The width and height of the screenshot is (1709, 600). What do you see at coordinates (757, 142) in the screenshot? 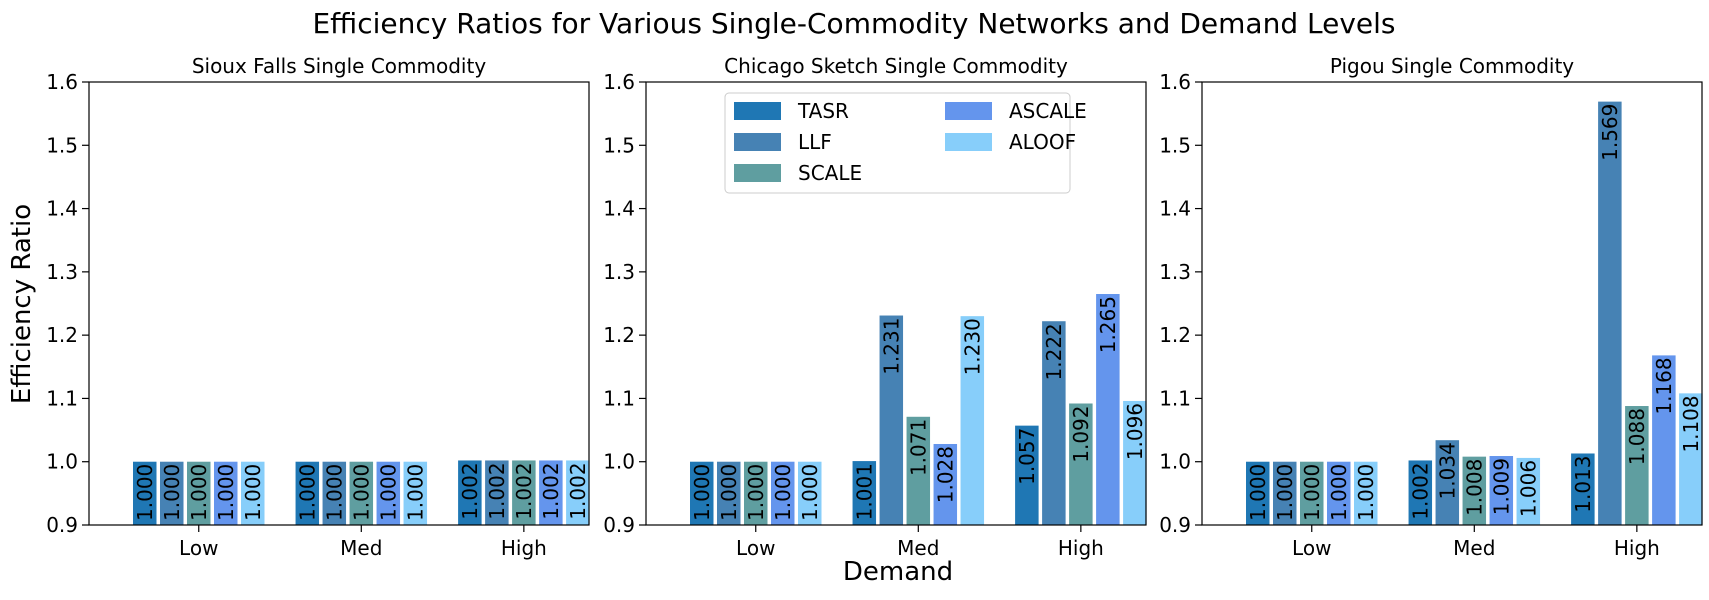
I see `legend-swatch-llf` at bounding box center [757, 142].